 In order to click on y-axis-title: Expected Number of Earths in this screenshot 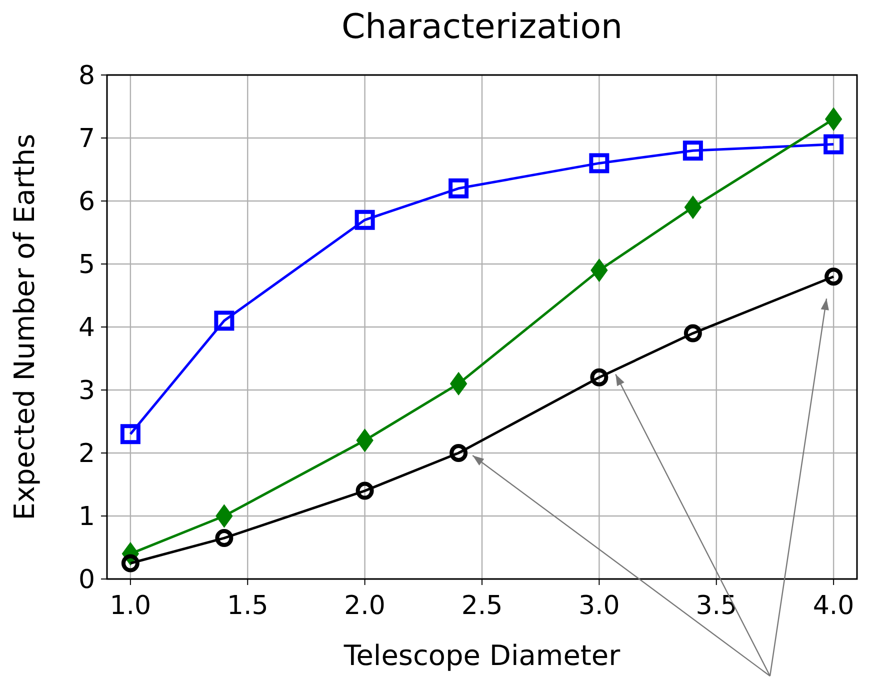, I will do `click(24, 327)`.